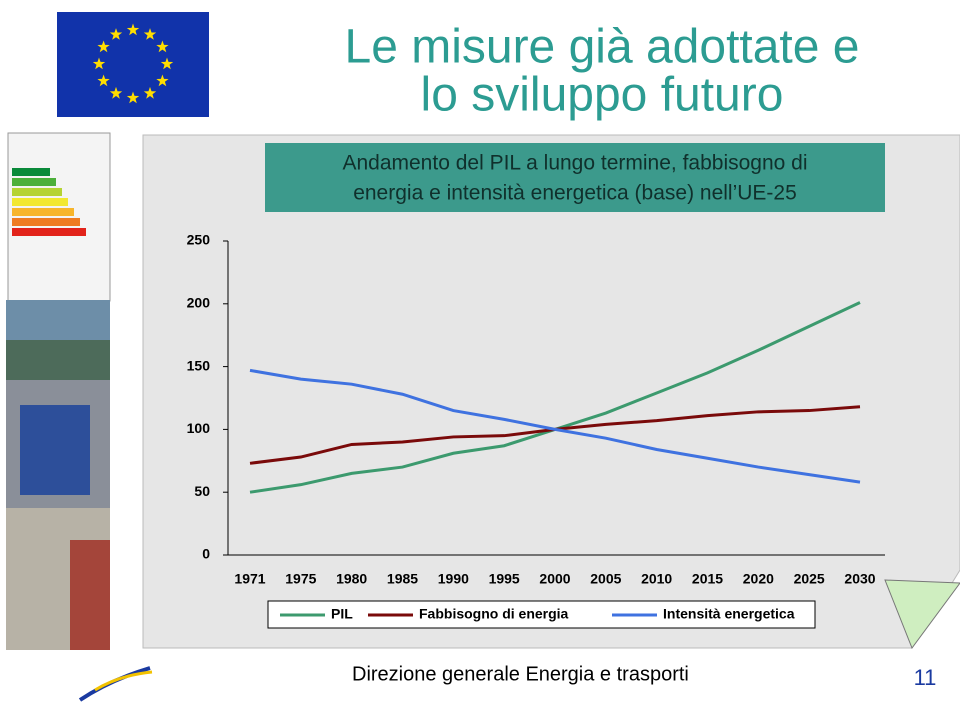 The height and width of the screenshot is (718, 960). Describe the element at coordinates (199, 365) in the screenshot. I see `y-tick-label: 150` at that location.